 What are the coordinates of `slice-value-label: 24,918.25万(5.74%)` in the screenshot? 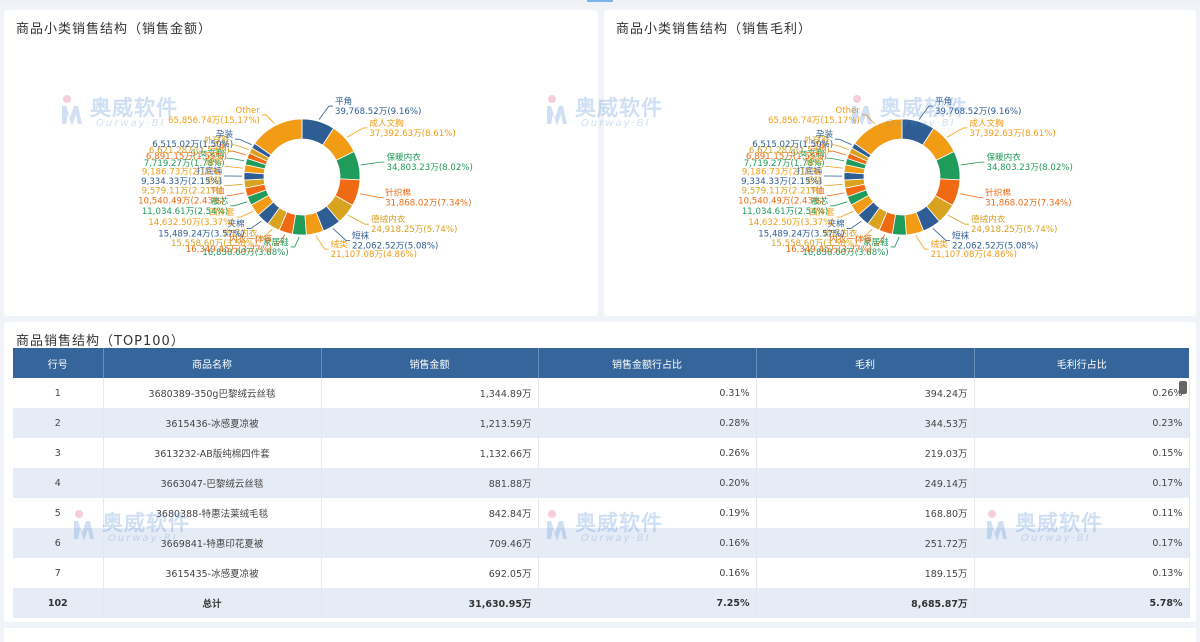 It's located at (1014, 230).